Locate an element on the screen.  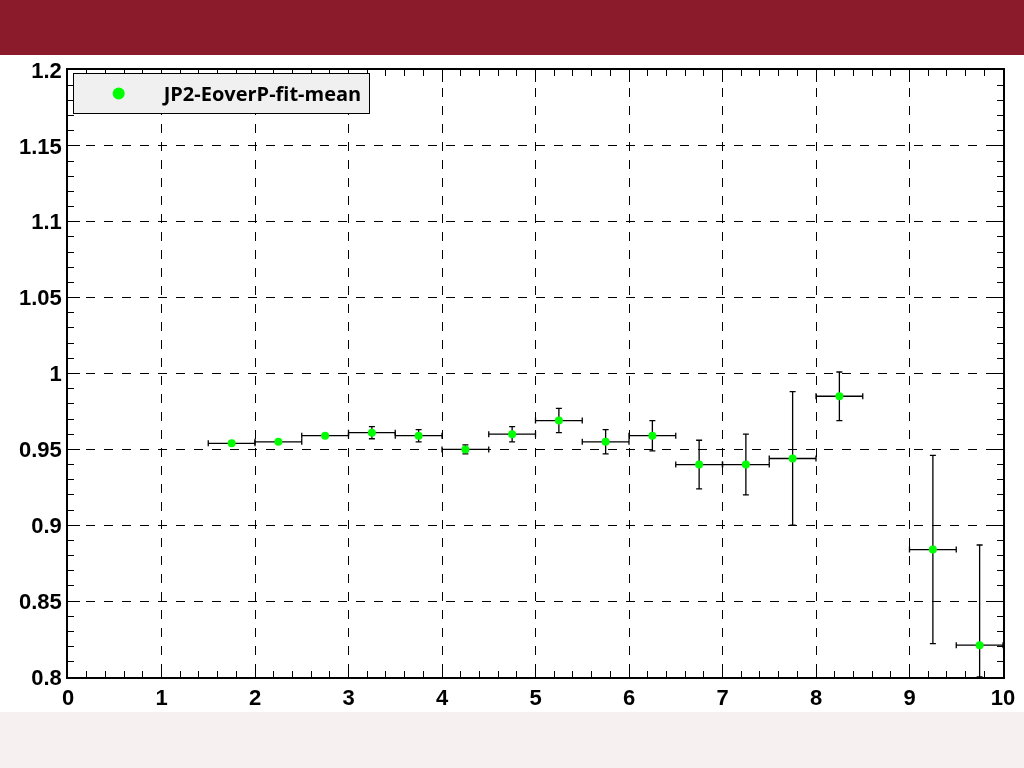
y-tick-label: 0.8 is located at coordinates (46, 677).